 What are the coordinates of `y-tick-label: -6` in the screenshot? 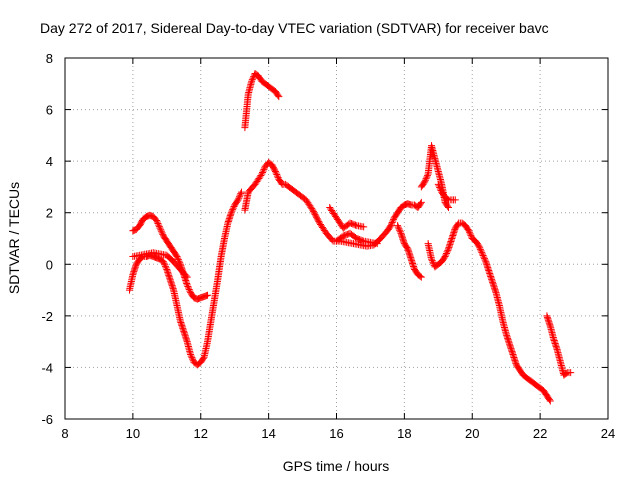 It's located at (47, 419).